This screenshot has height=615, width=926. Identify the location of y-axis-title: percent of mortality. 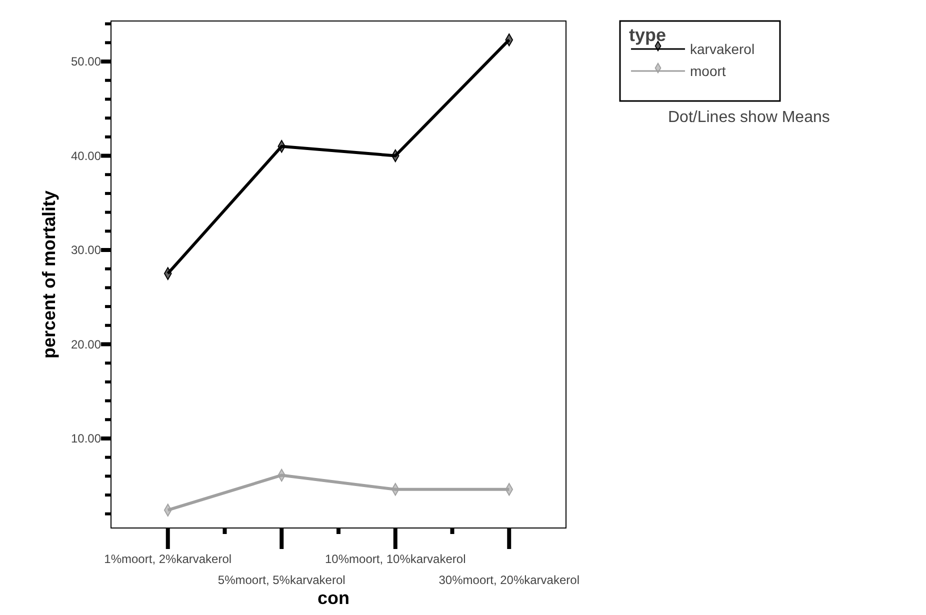
(49, 274).